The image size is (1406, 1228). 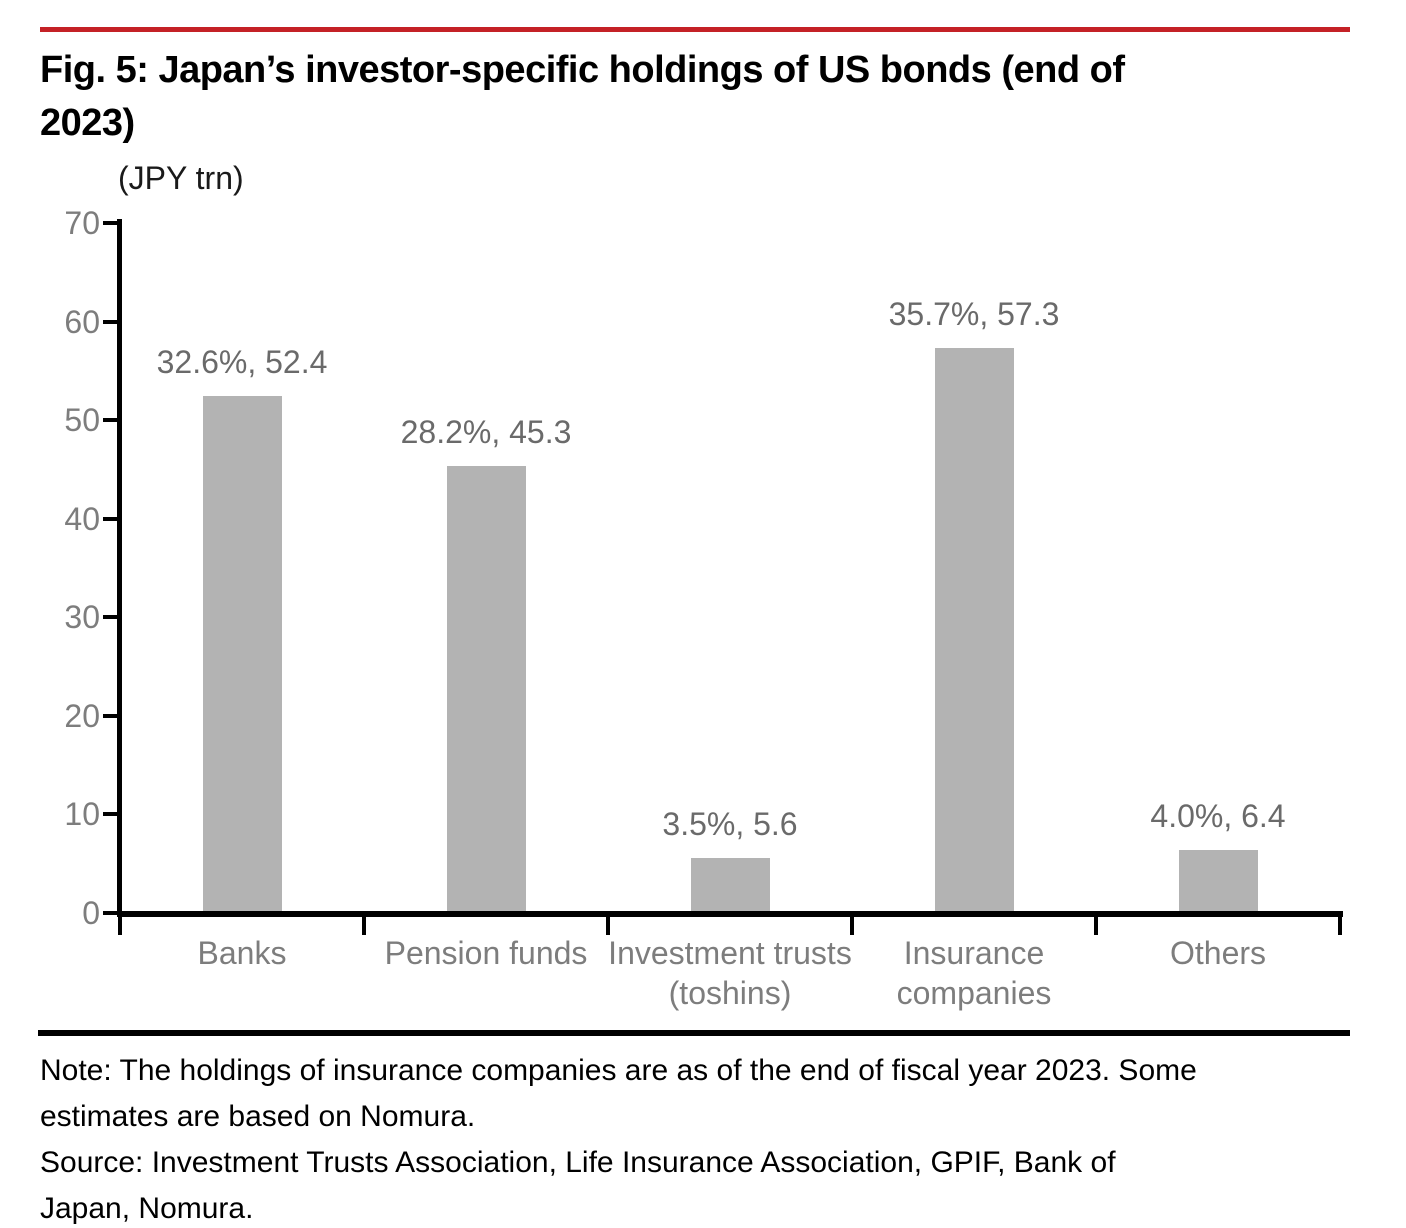 What do you see at coordinates (486, 953) in the screenshot?
I see `category-label-pension-funds: Pension funds` at bounding box center [486, 953].